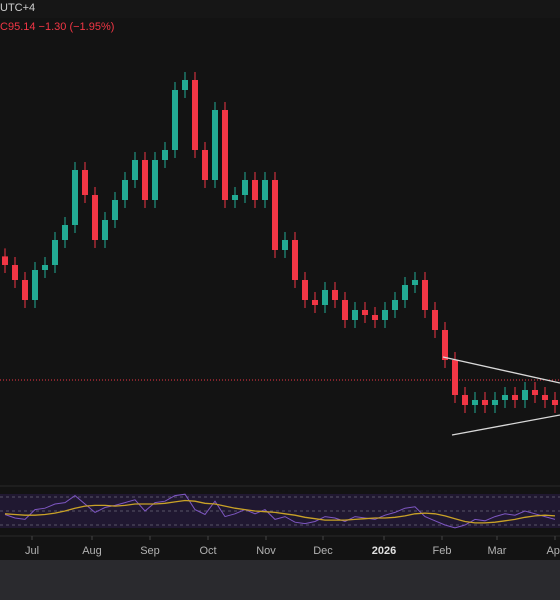 The image size is (560, 600). What do you see at coordinates (32, 551) in the screenshot?
I see `x-tick-label: Jul` at bounding box center [32, 551].